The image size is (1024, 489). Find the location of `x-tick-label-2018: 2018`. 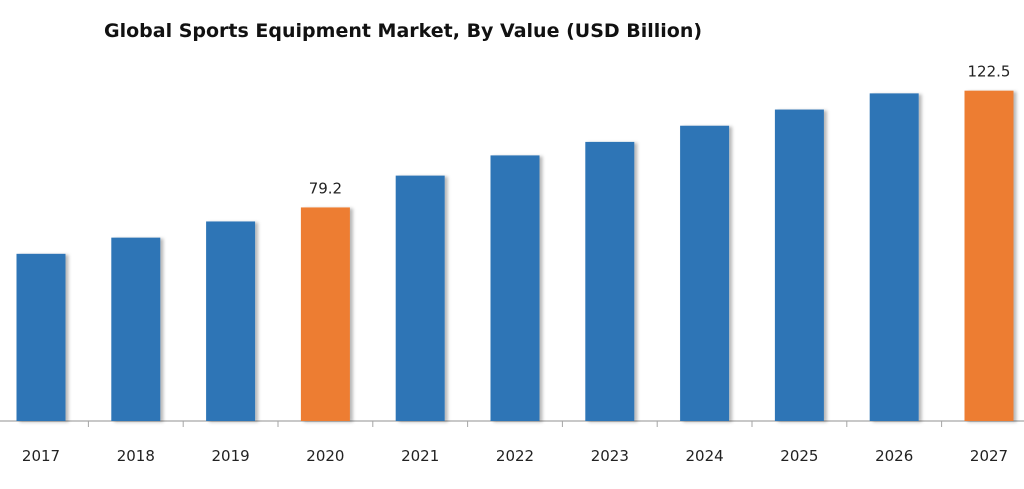

x-tick-label-2018: 2018 is located at coordinates (136, 456).